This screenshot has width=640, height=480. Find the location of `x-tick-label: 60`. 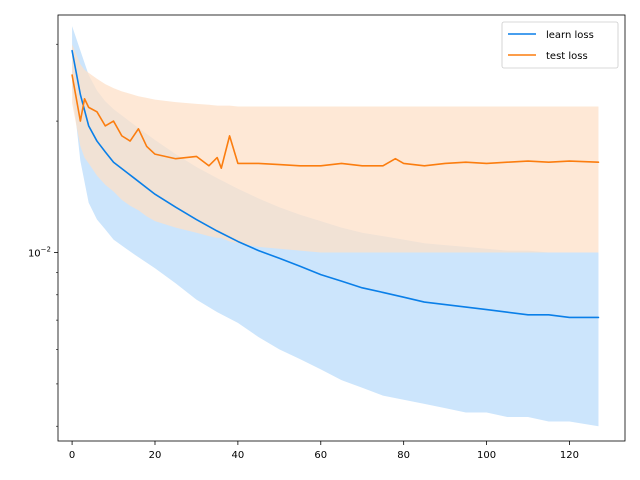

x-tick-label: 60 is located at coordinates (320, 455).